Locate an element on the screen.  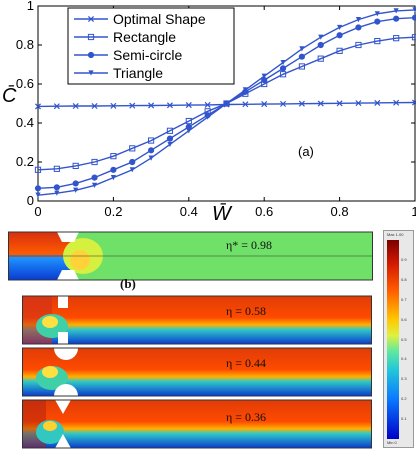
eta-label-rectangle: η = 0.58 is located at coordinates (246, 311).